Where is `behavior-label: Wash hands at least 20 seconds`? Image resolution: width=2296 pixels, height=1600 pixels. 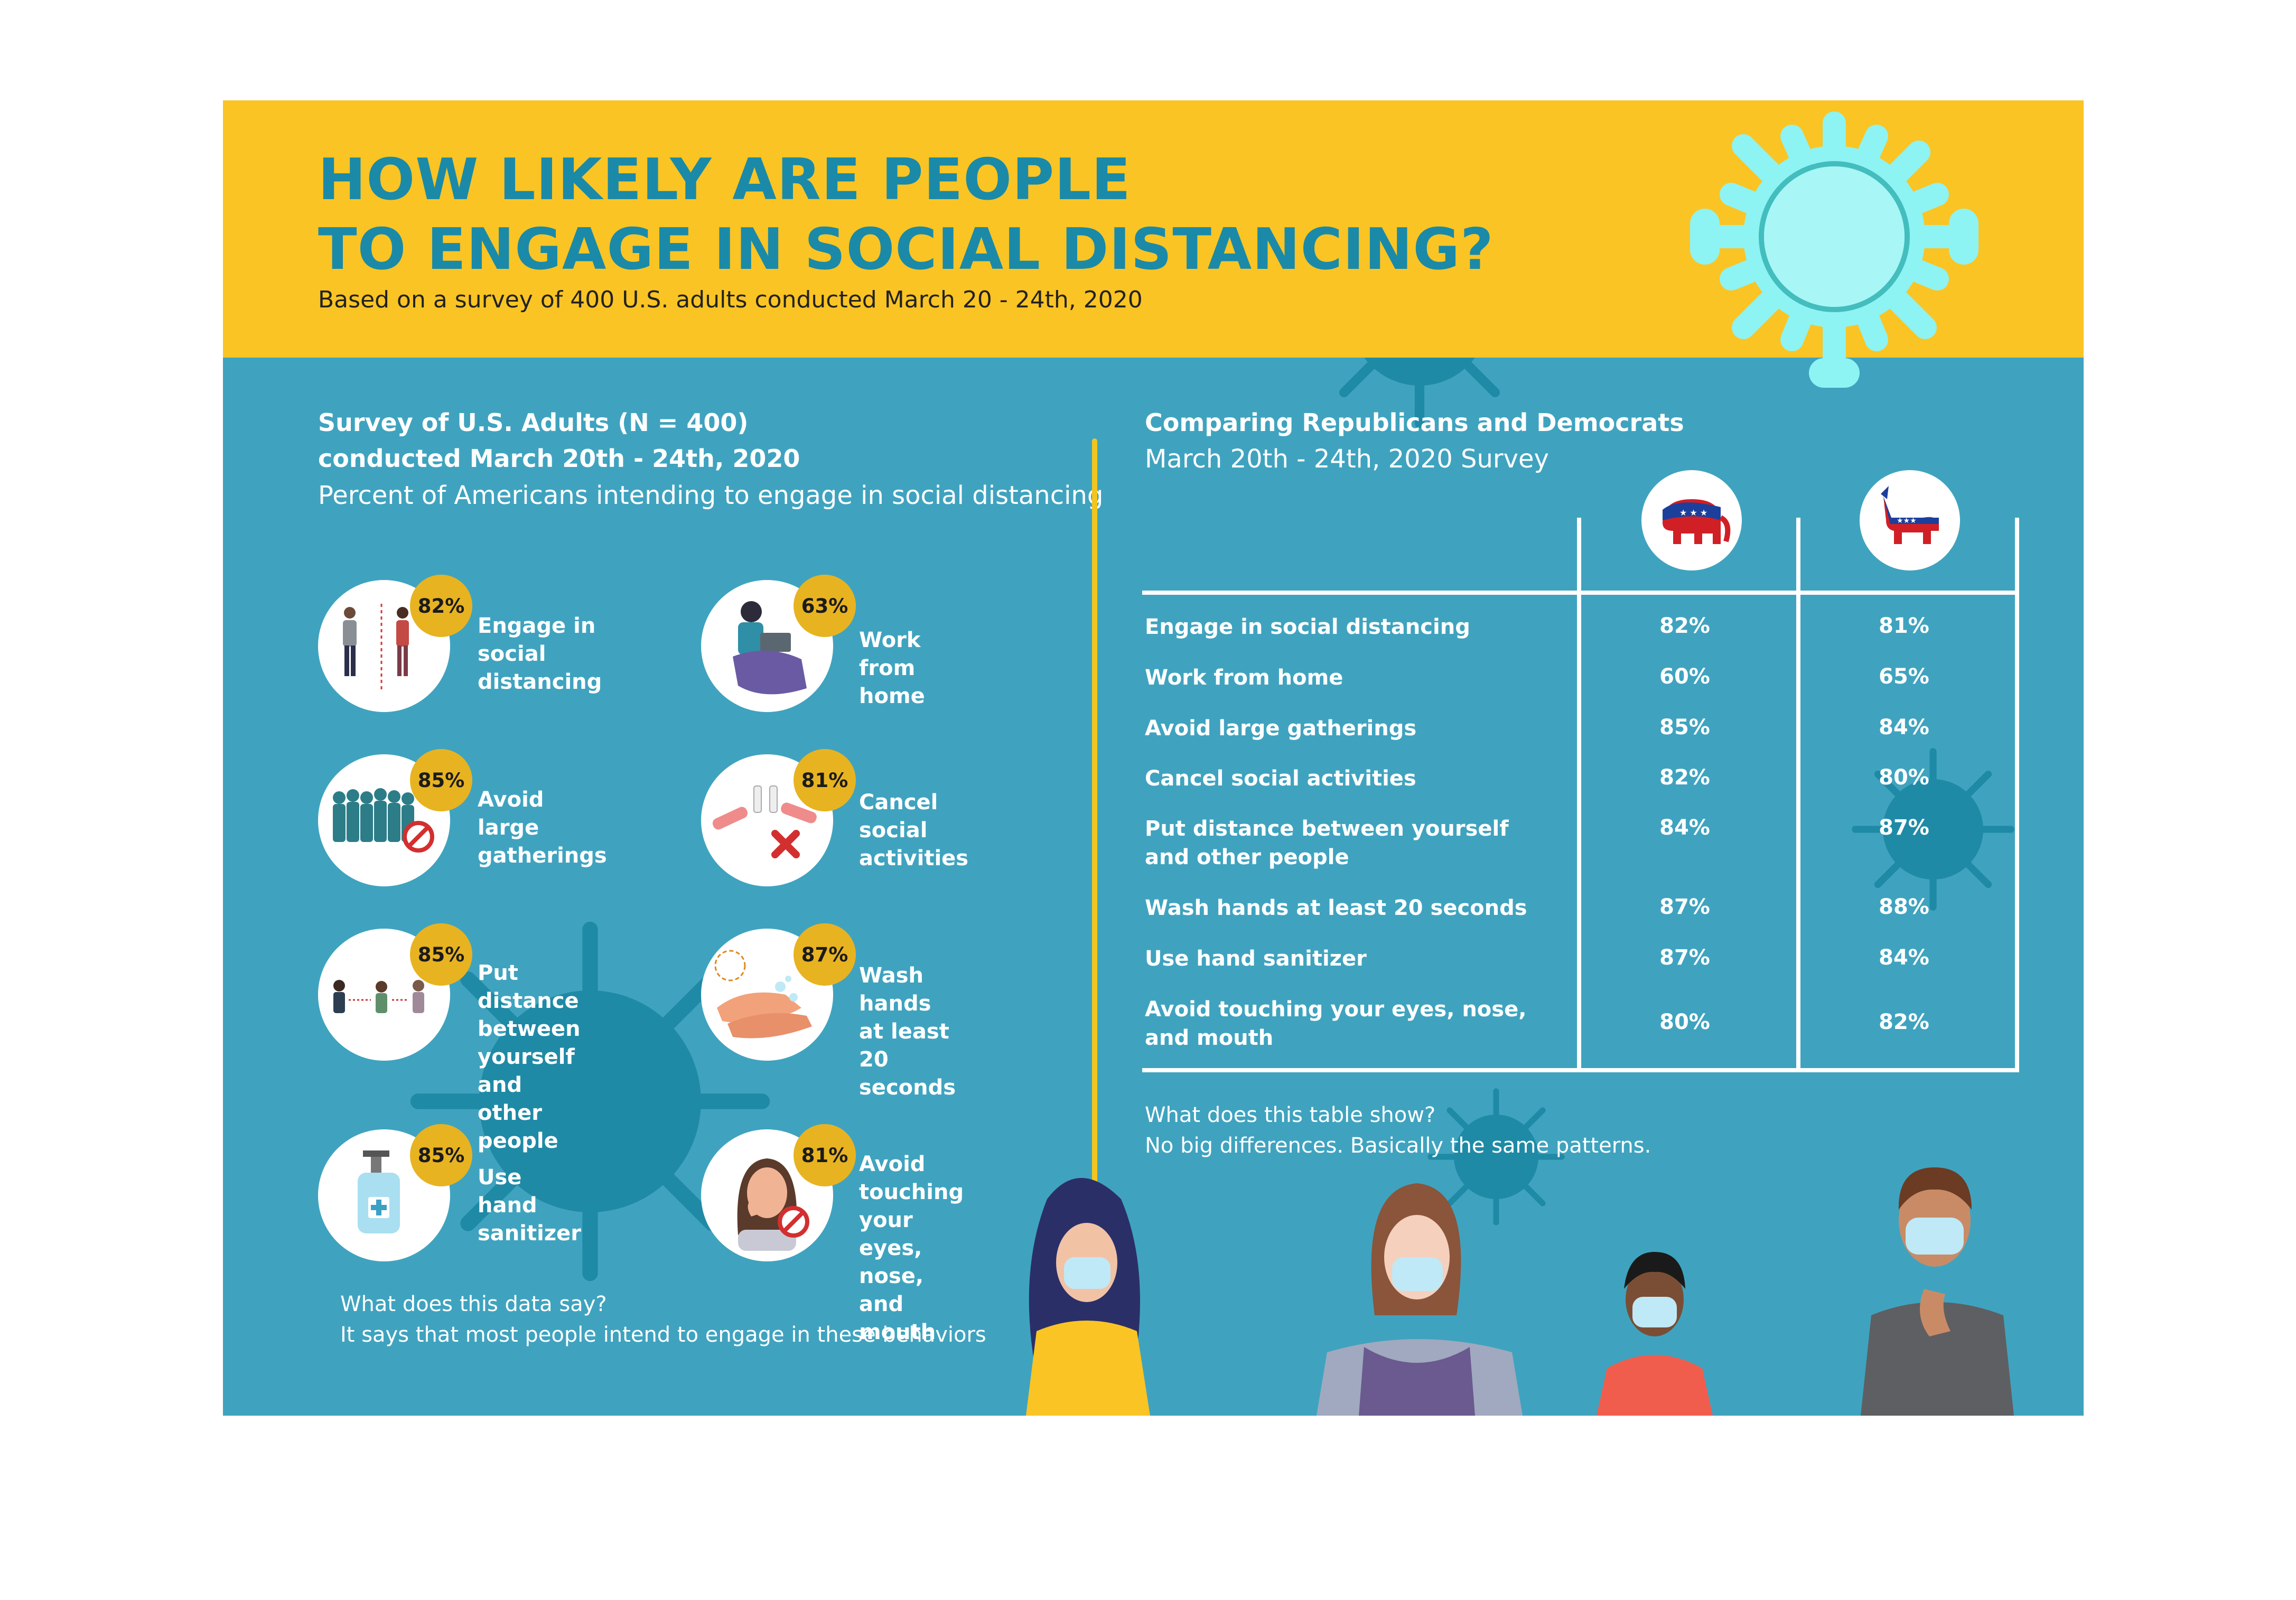
behavior-label: Wash hands at least 20 seconds is located at coordinates (907, 1031).